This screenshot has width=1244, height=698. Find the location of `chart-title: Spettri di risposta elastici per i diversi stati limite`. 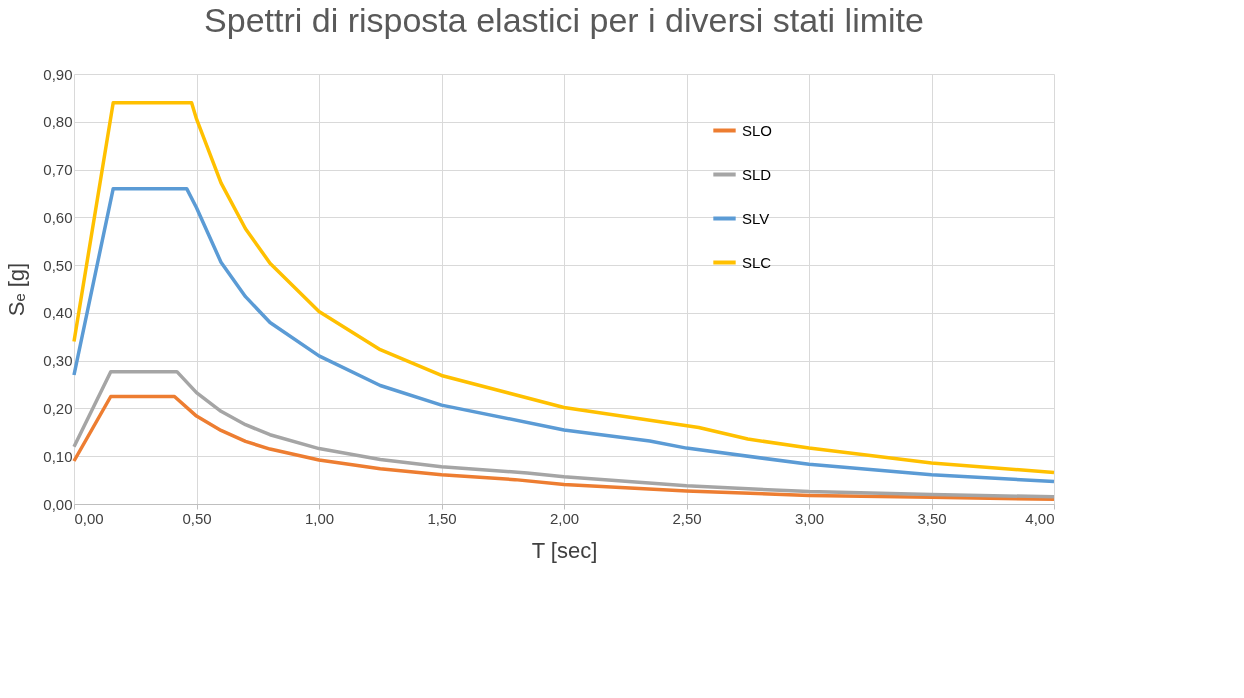

chart-title: Spettri di risposta elastici per i diversi stati limite is located at coordinates (564, 20).